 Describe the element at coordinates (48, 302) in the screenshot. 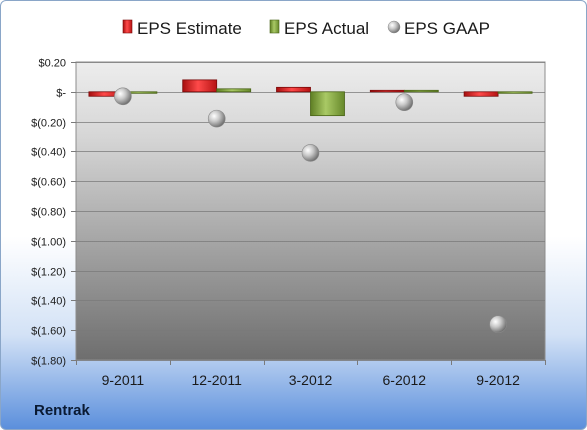

I see `y-tick-label: $(1.40)` at that location.